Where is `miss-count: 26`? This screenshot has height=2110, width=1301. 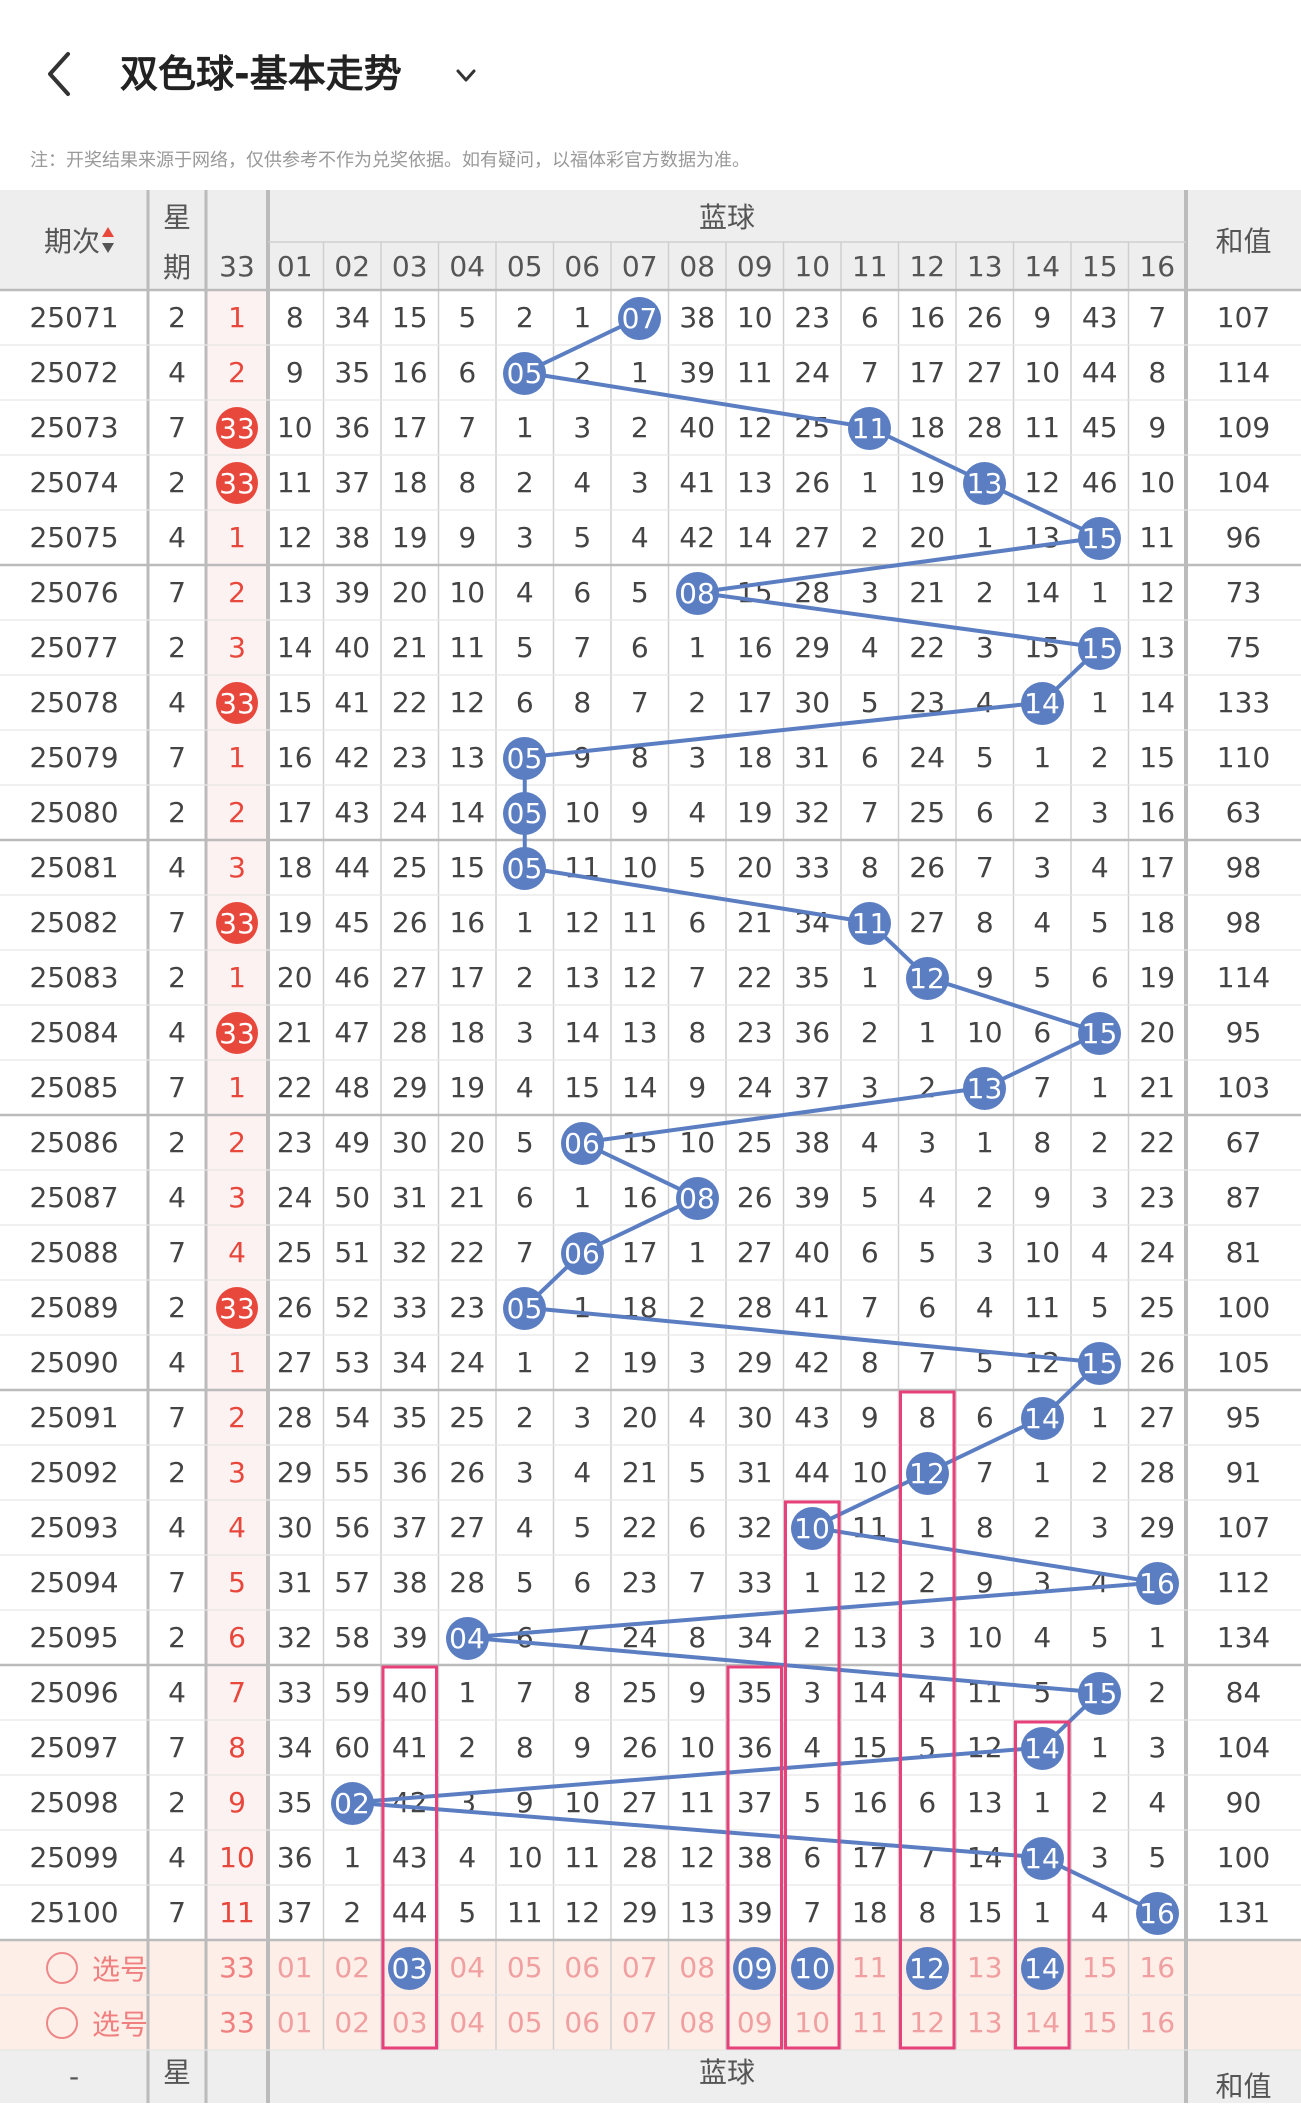 miss-count: 26 is located at coordinates (467, 1472).